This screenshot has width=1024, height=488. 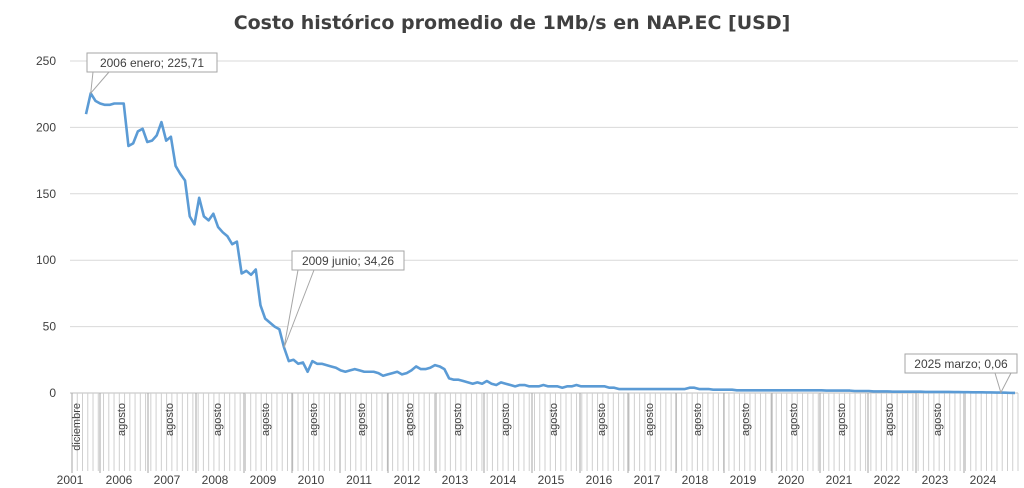 What do you see at coordinates (52, 393) in the screenshot?
I see `y-tick-label: 0` at bounding box center [52, 393].